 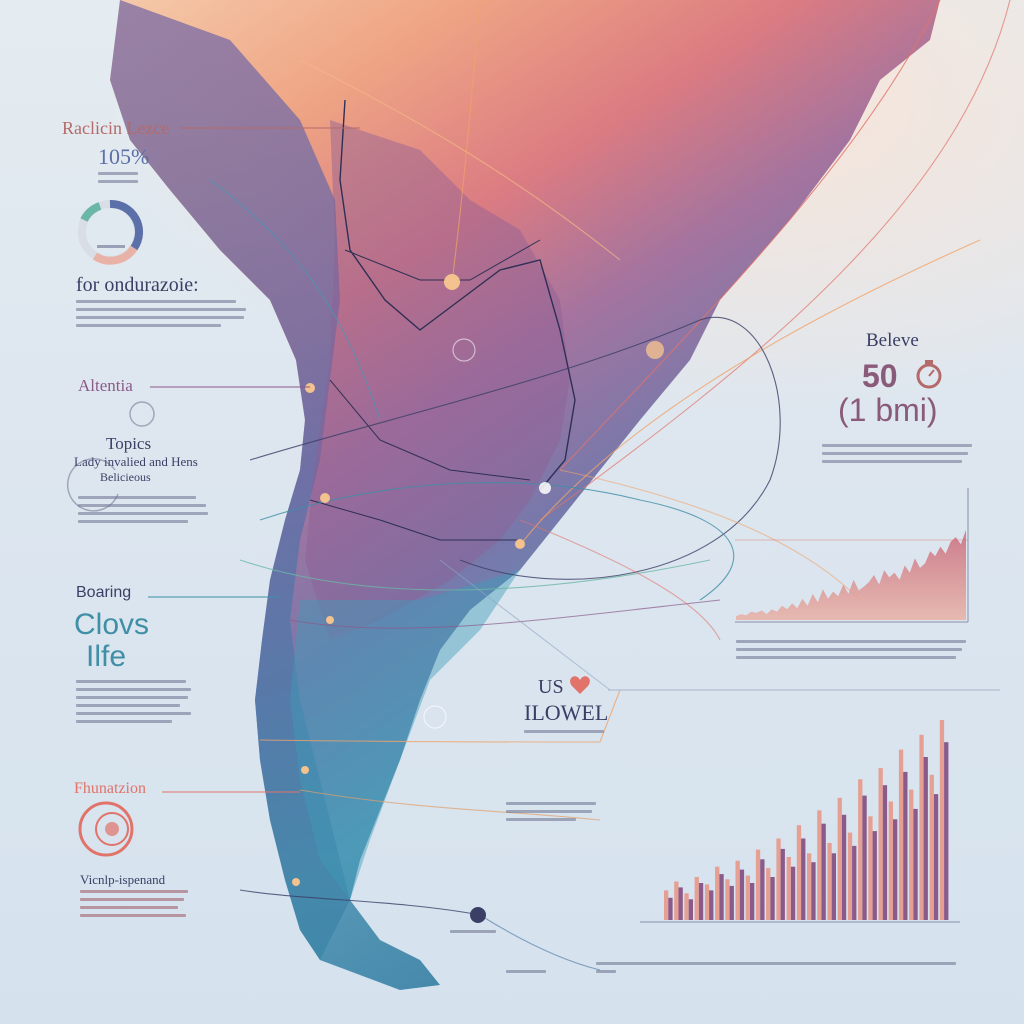 I want to click on right-big-number: 50, so click(x=880, y=376).